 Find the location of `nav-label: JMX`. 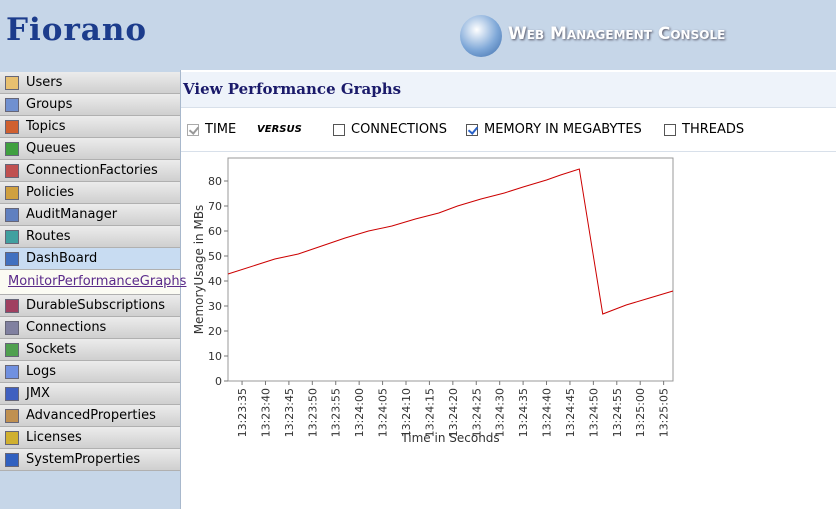

nav-label: JMX is located at coordinates (38, 393).